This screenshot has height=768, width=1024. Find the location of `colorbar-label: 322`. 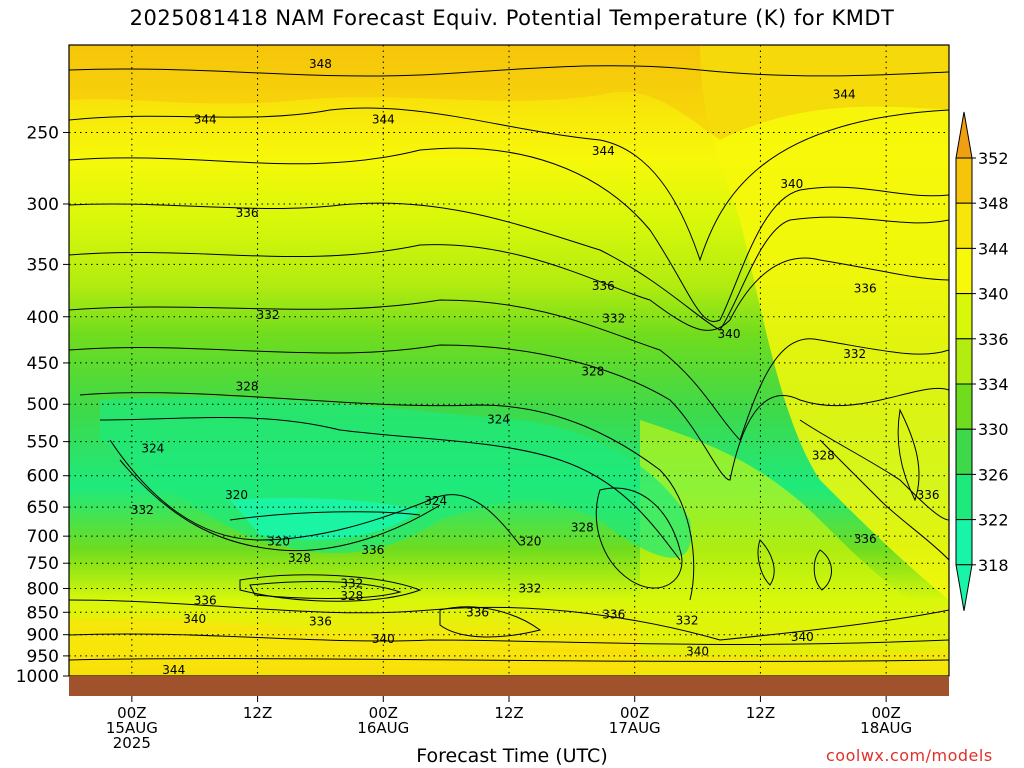

colorbar-label: 322 is located at coordinates (993, 520).